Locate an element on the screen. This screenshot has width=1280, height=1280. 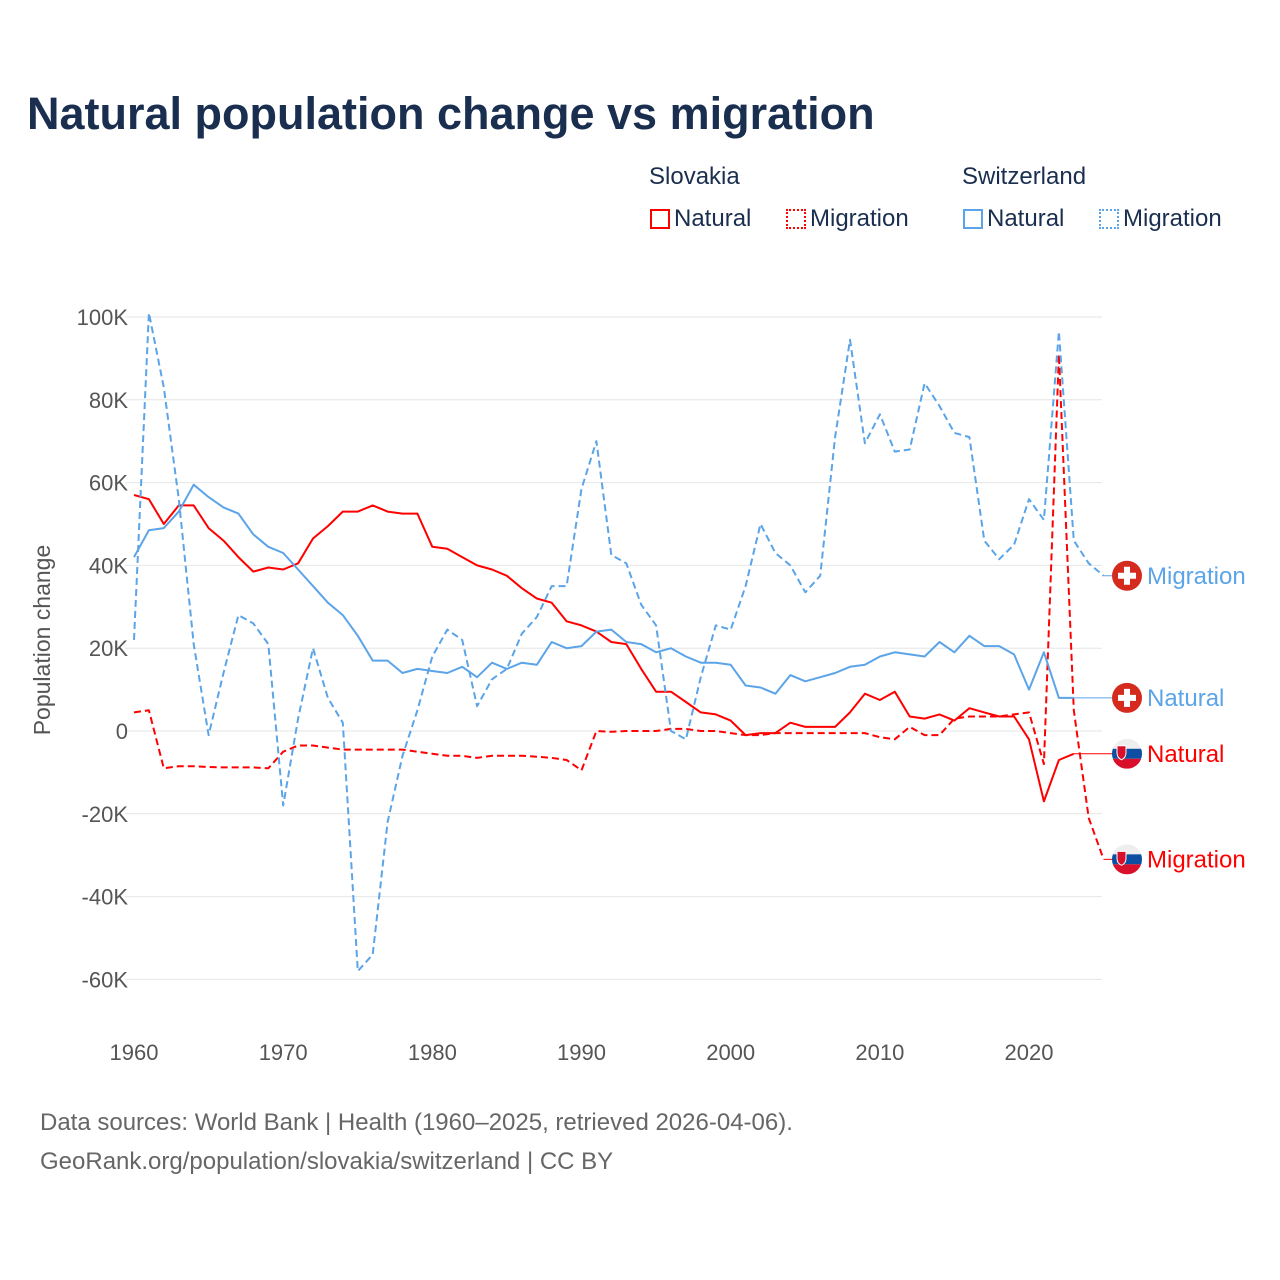
x-tick-label: 2010 is located at coordinates (879, 1052).